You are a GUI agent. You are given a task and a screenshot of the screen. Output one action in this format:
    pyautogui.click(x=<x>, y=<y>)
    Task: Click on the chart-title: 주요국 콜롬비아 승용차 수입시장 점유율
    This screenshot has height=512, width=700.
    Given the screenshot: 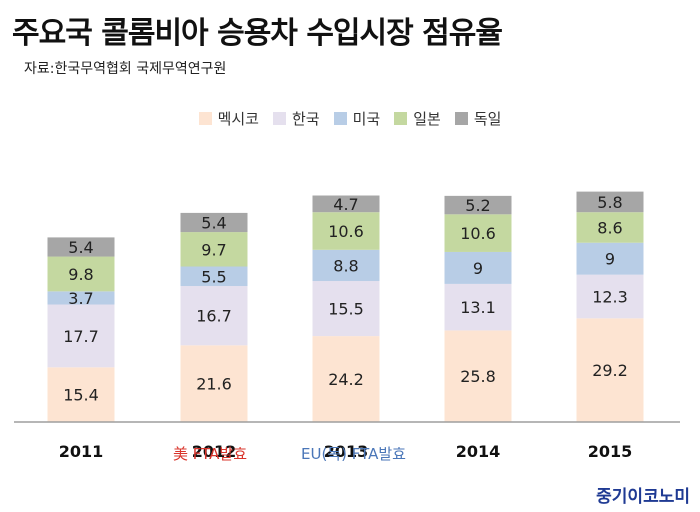 What is the action you would take?
    pyautogui.click(x=257, y=33)
    